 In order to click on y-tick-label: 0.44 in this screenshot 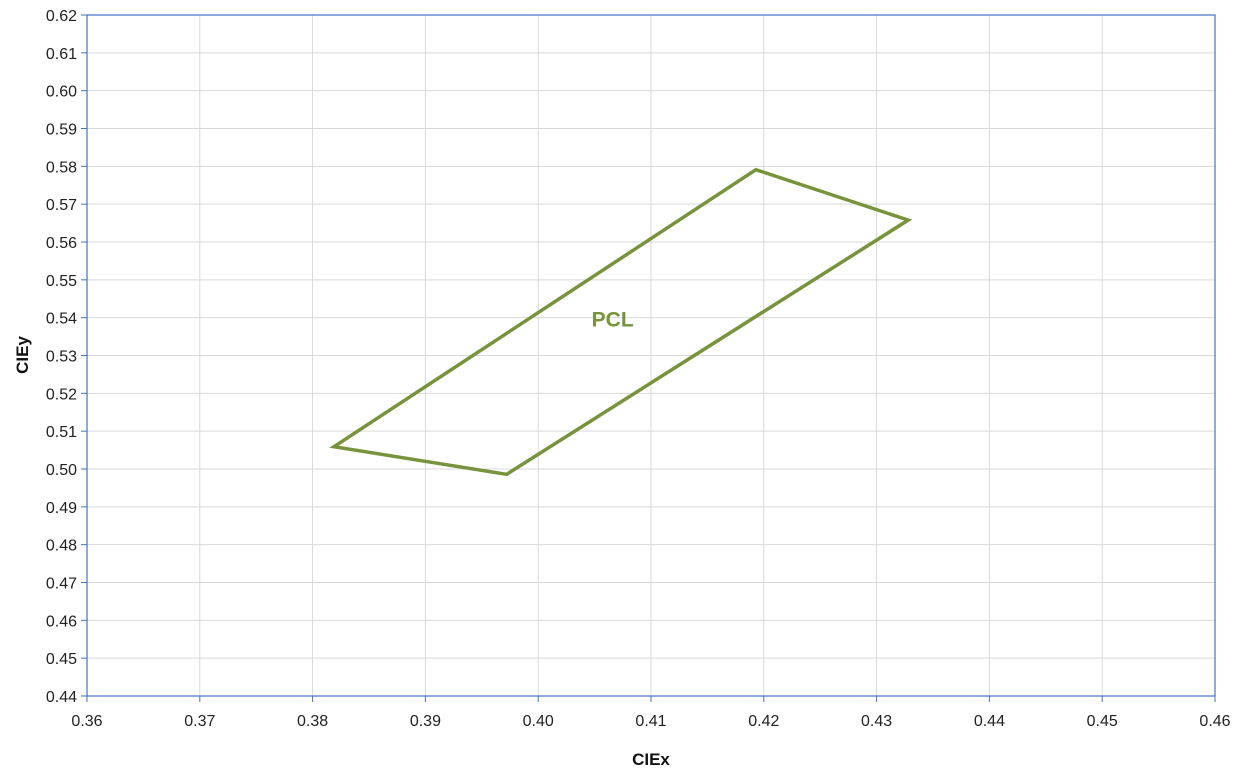, I will do `click(61, 697)`.